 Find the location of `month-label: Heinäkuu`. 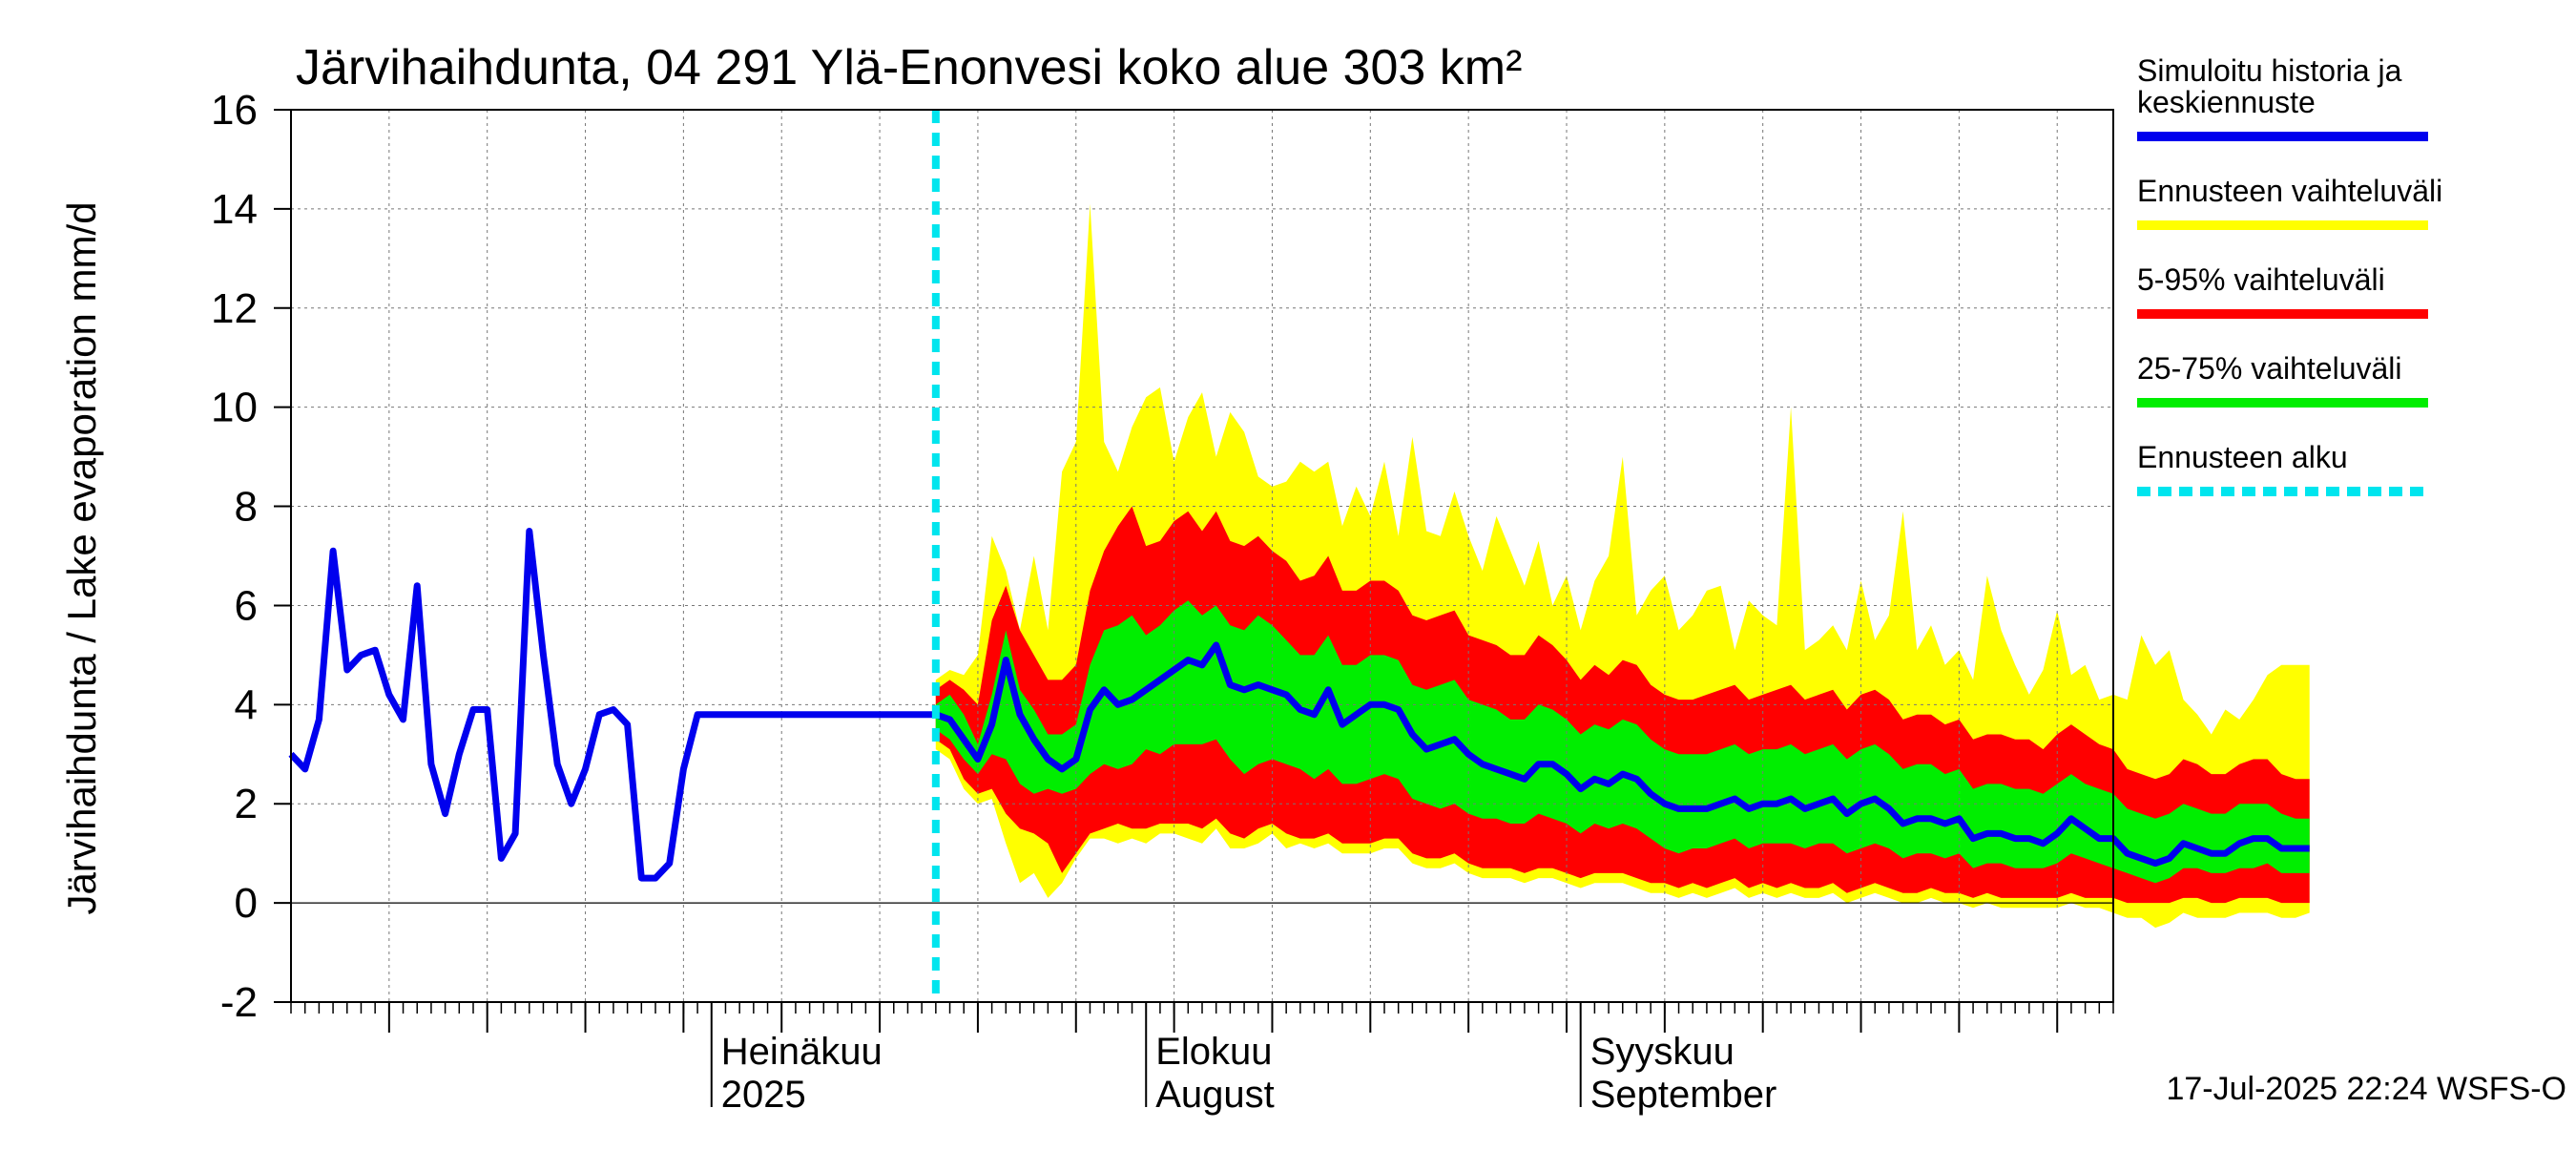

month-label: Heinäkuu is located at coordinates (802, 1052).